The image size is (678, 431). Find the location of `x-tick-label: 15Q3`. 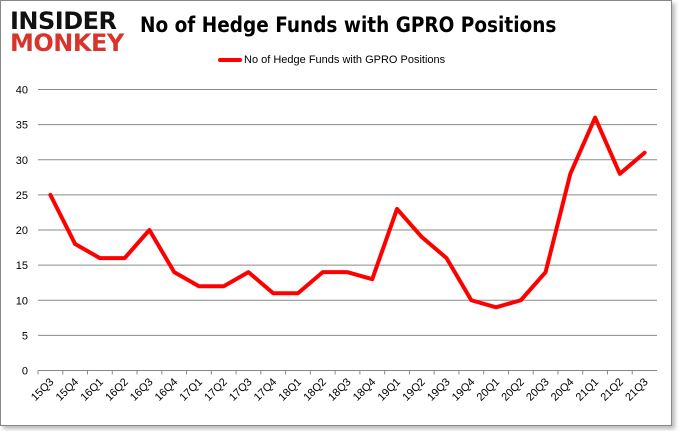

x-tick-label: 15Q3 is located at coordinates (43, 390).